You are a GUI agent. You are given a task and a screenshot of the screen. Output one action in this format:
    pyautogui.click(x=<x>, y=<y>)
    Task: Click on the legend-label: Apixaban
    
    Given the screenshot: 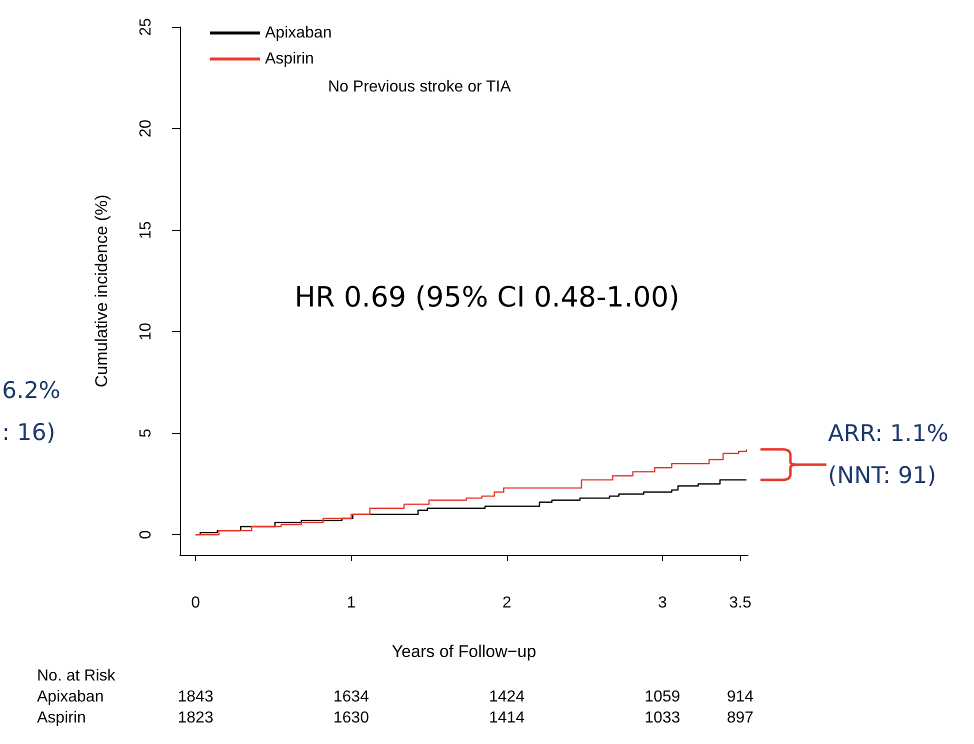 What is the action you would take?
    pyautogui.click(x=298, y=33)
    